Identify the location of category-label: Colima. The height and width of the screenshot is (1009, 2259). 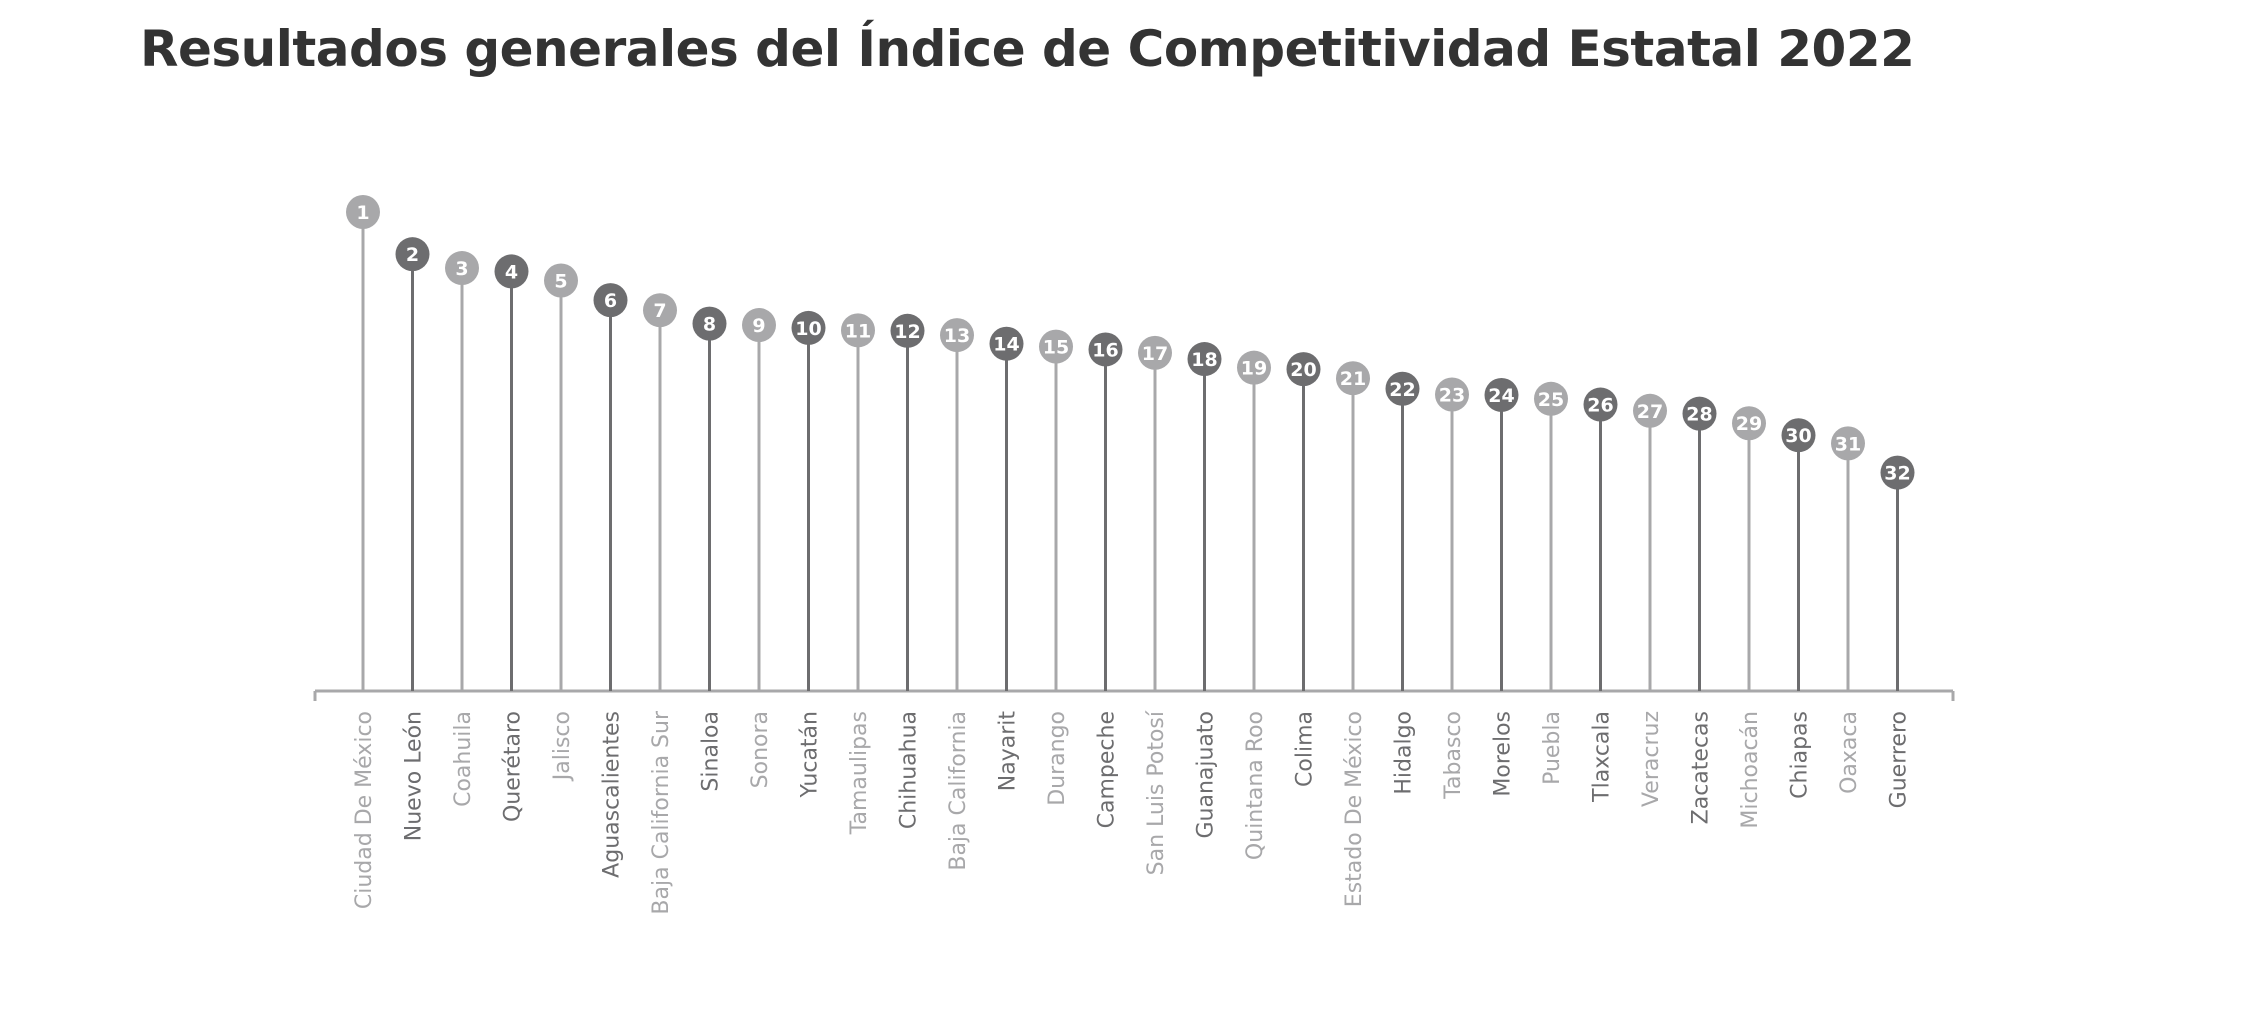
(1305, 749).